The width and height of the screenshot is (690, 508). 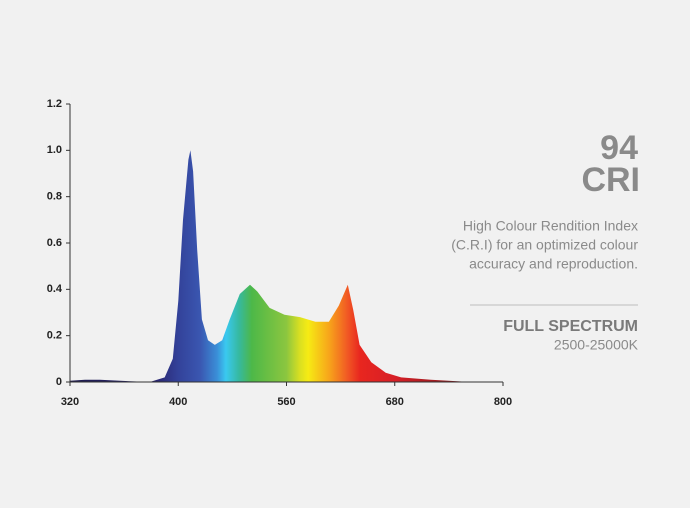 I want to click on y-tick-label: 0.8, so click(x=54, y=197).